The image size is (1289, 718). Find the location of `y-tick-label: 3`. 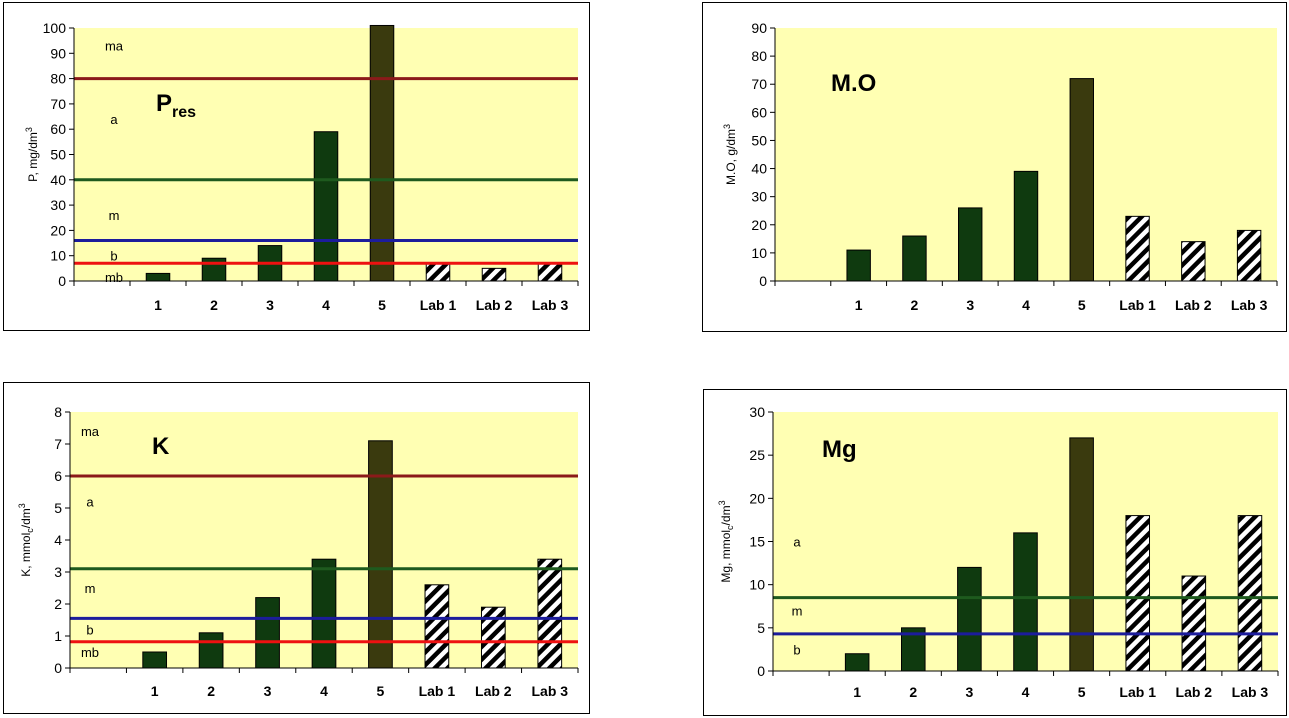

y-tick-label: 3 is located at coordinates (58, 572).